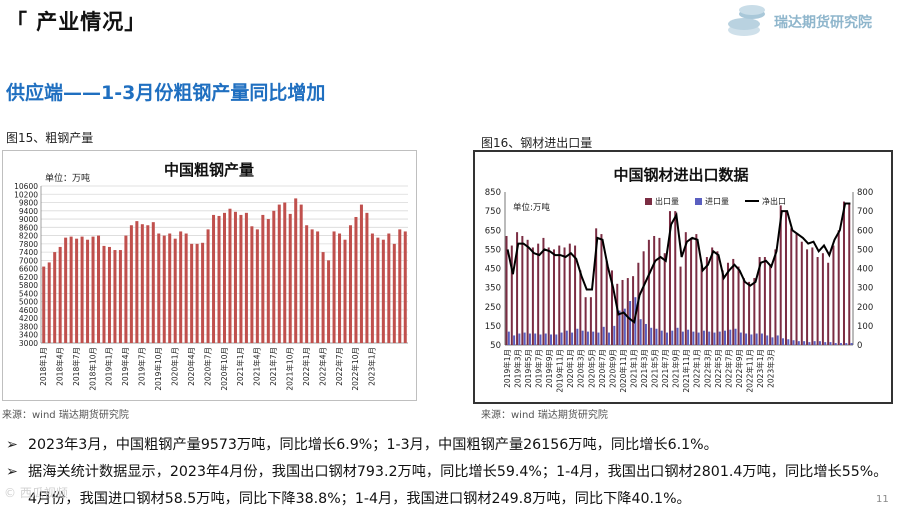 The width and height of the screenshot is (900, 513). I want to click on y-tick-label: 9400, so click(28, 211).